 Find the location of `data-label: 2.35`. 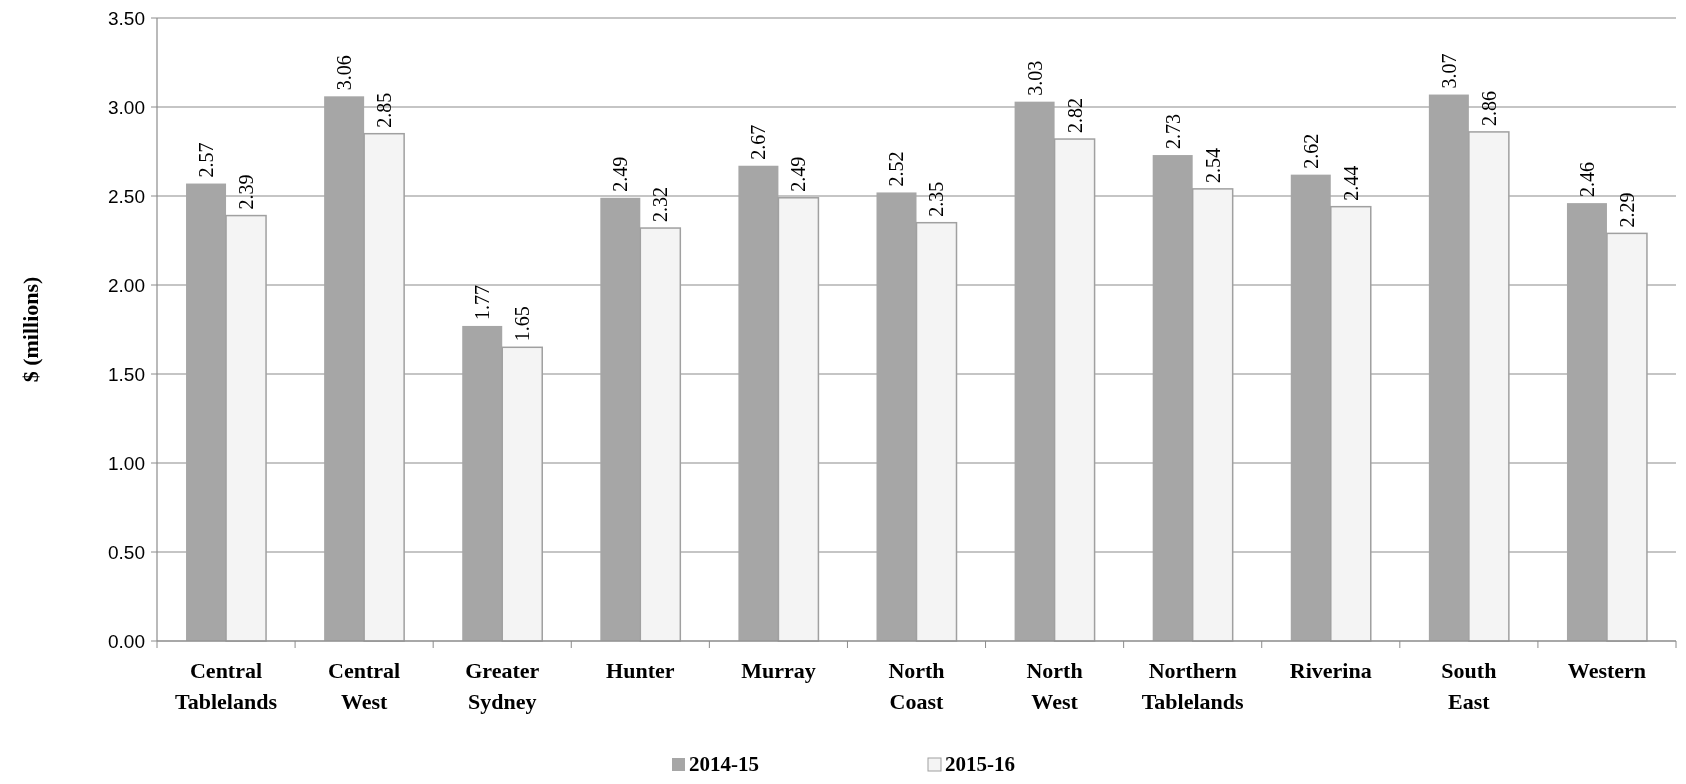

data-label: 2.35 is located at coordinates (936, 199).